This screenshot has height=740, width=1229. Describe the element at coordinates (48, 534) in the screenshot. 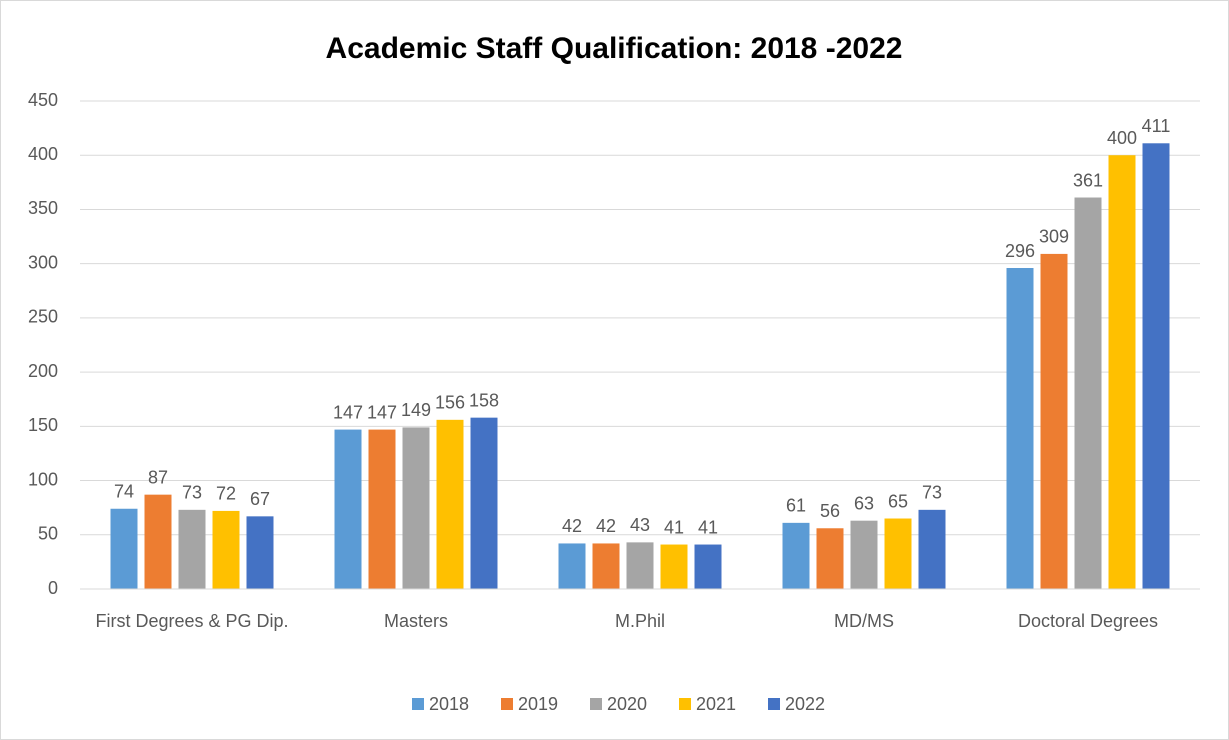

I see `y-tick-label: 50` at that location.